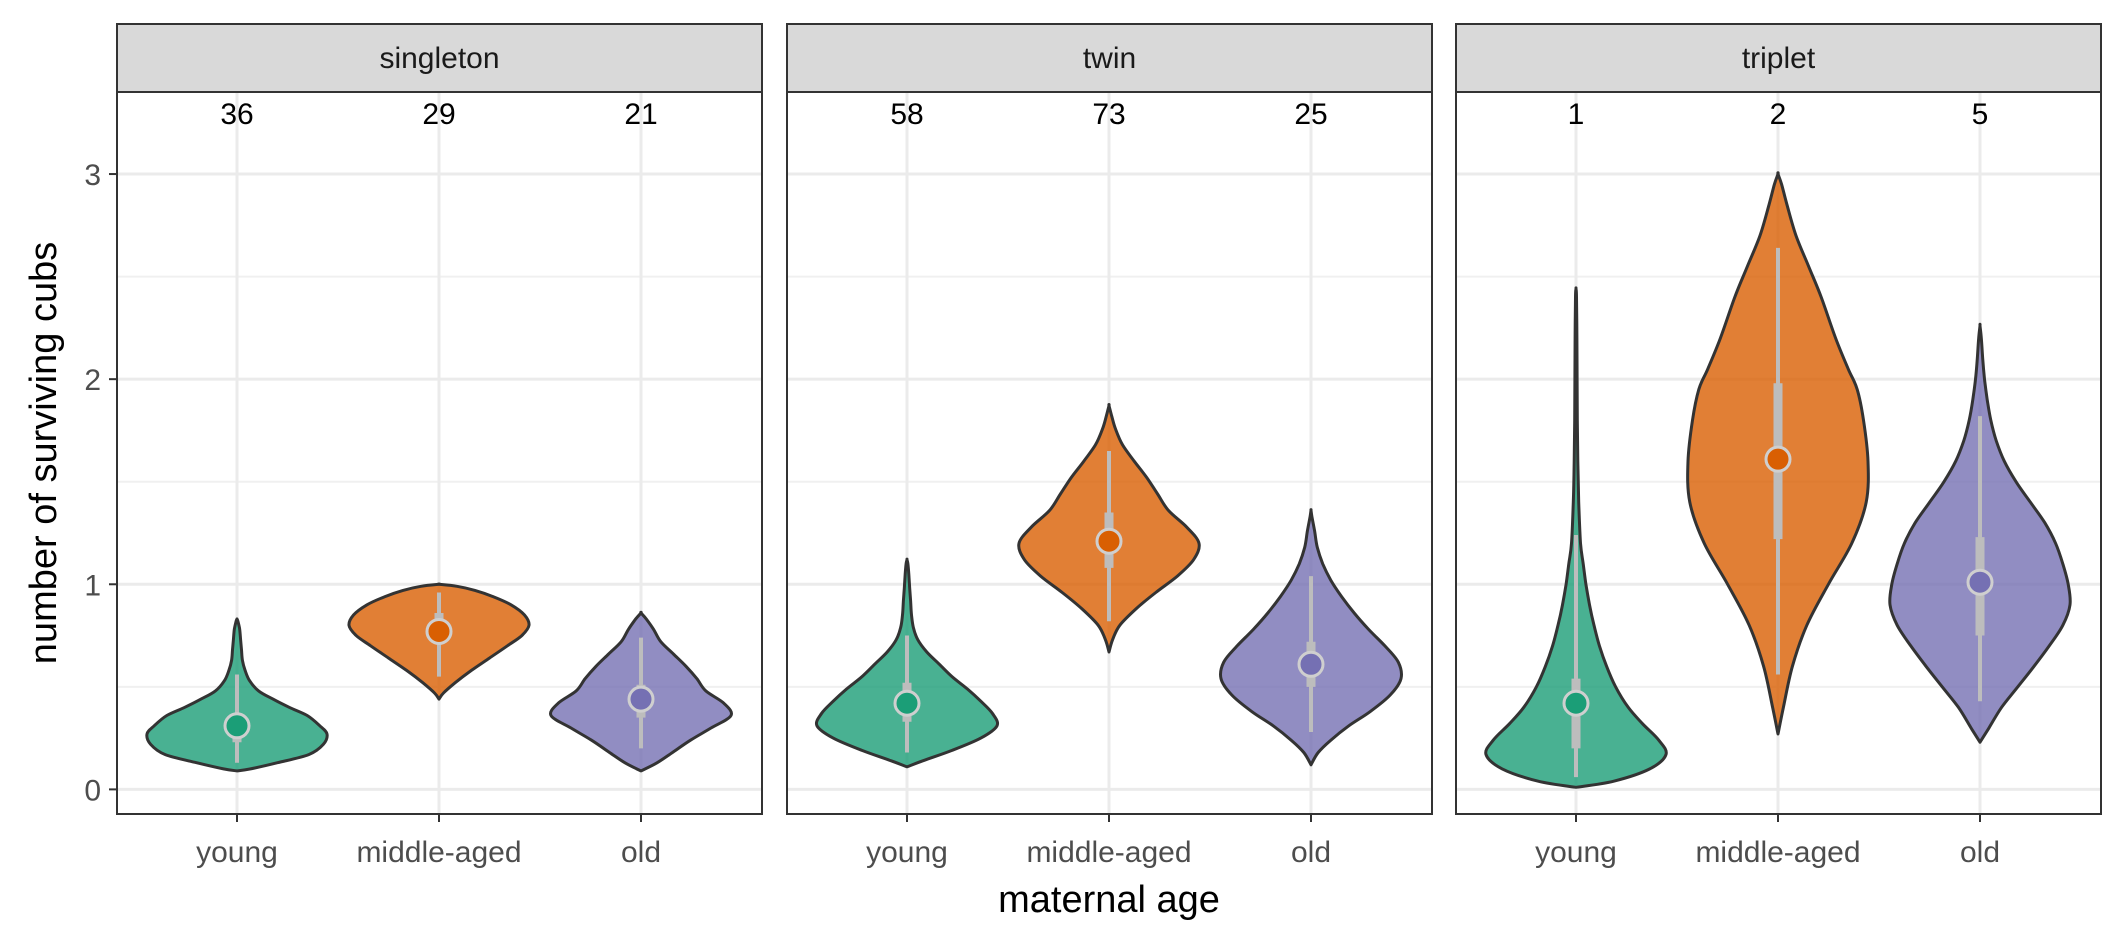  I want to click on sample-count-label: 25, so click(1310, 114).